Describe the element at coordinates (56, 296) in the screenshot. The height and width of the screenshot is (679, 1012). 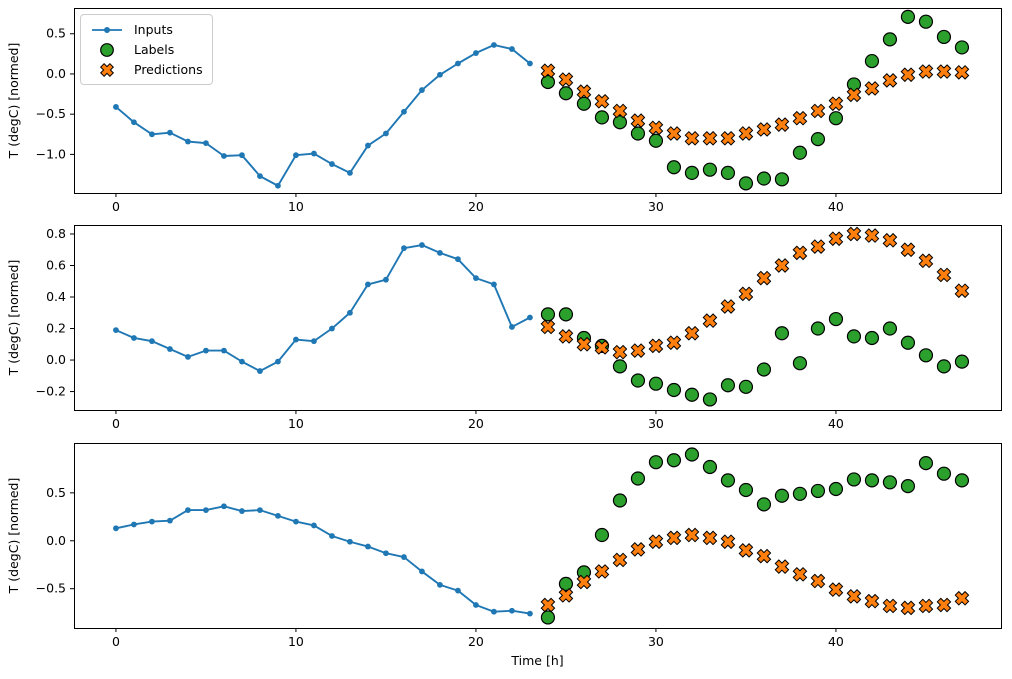
I see `y-tick-label: 0.4` at that location.